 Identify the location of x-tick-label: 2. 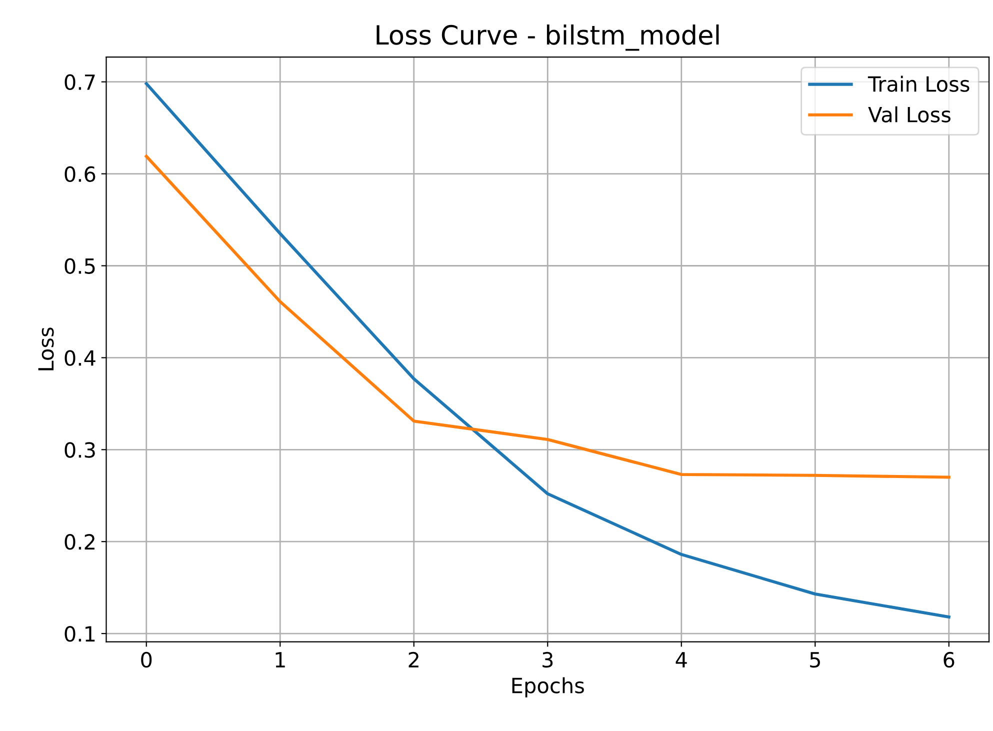
(413, 660).